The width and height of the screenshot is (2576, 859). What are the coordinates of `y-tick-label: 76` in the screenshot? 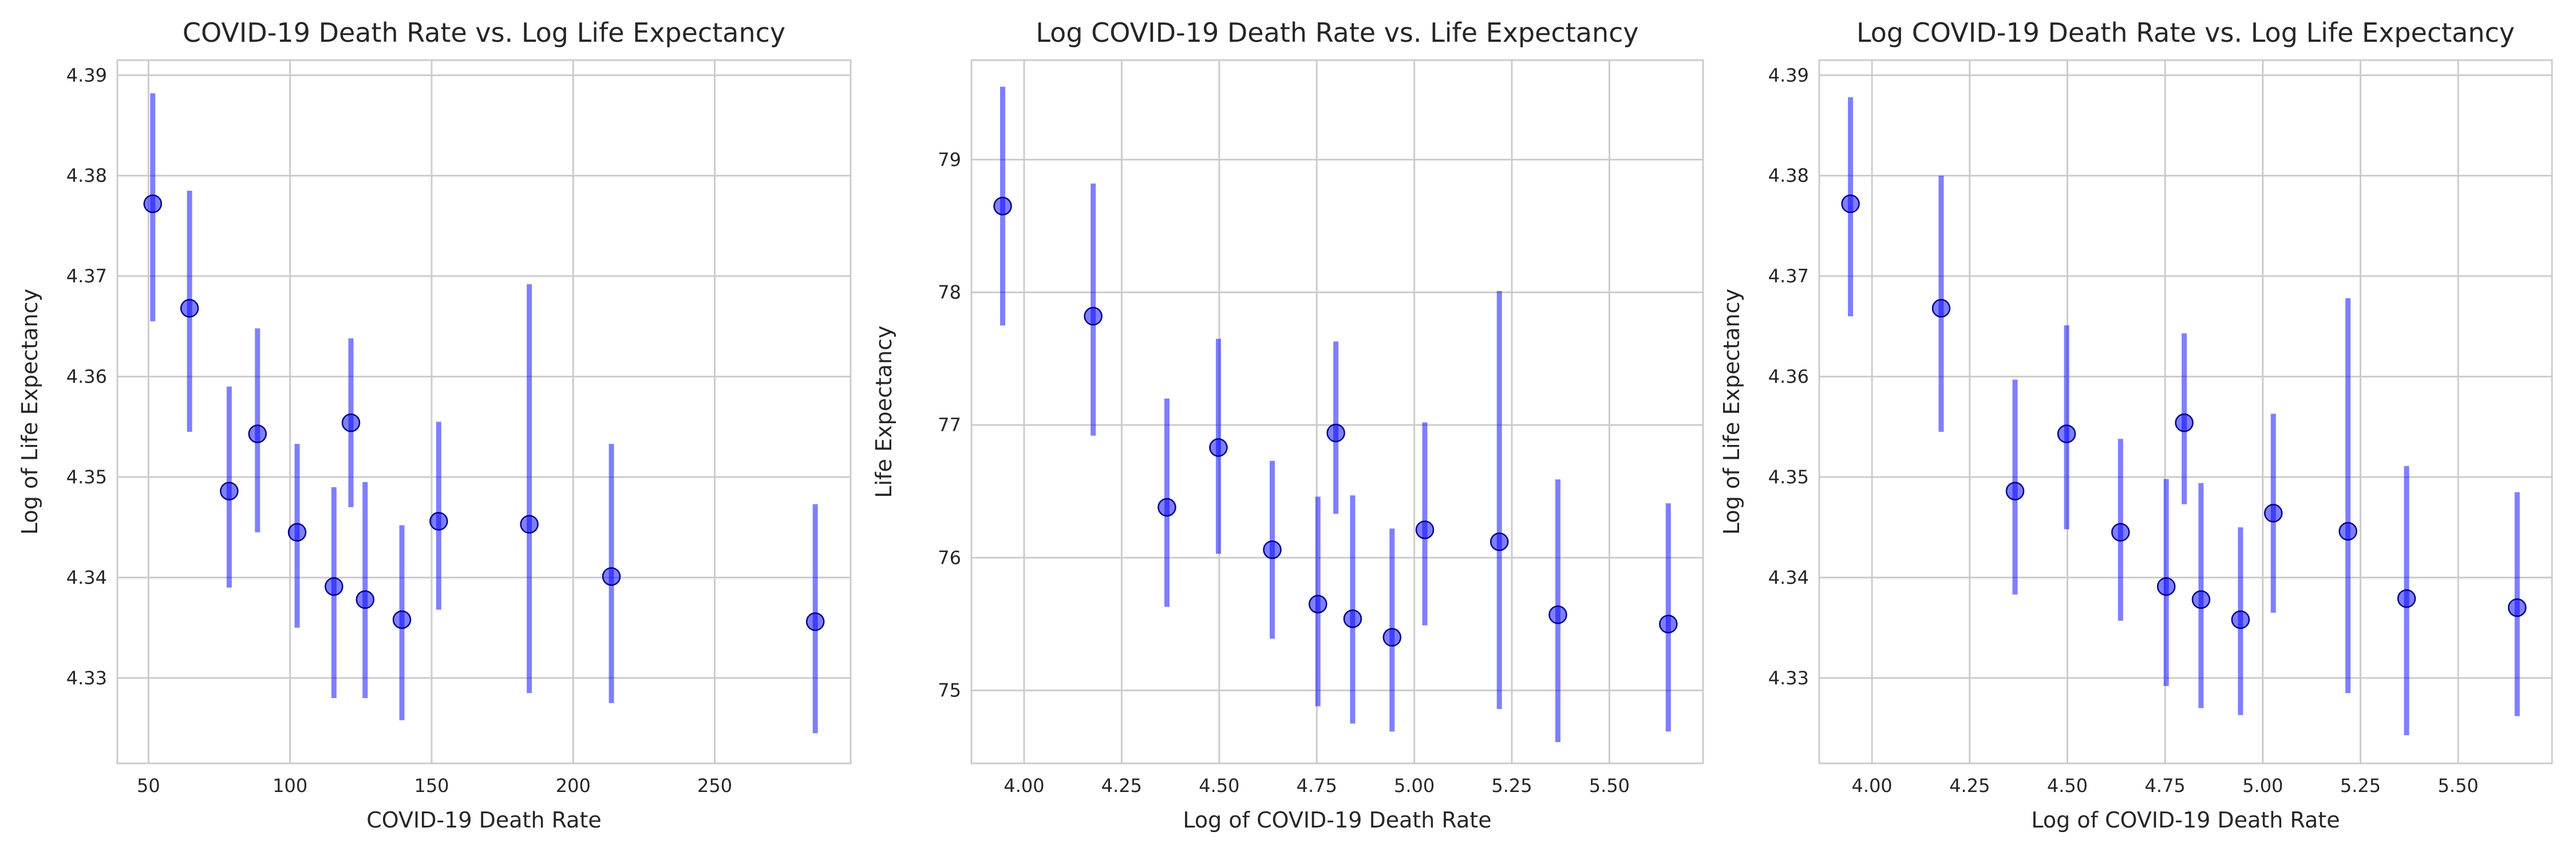 It's located at (949, 558).